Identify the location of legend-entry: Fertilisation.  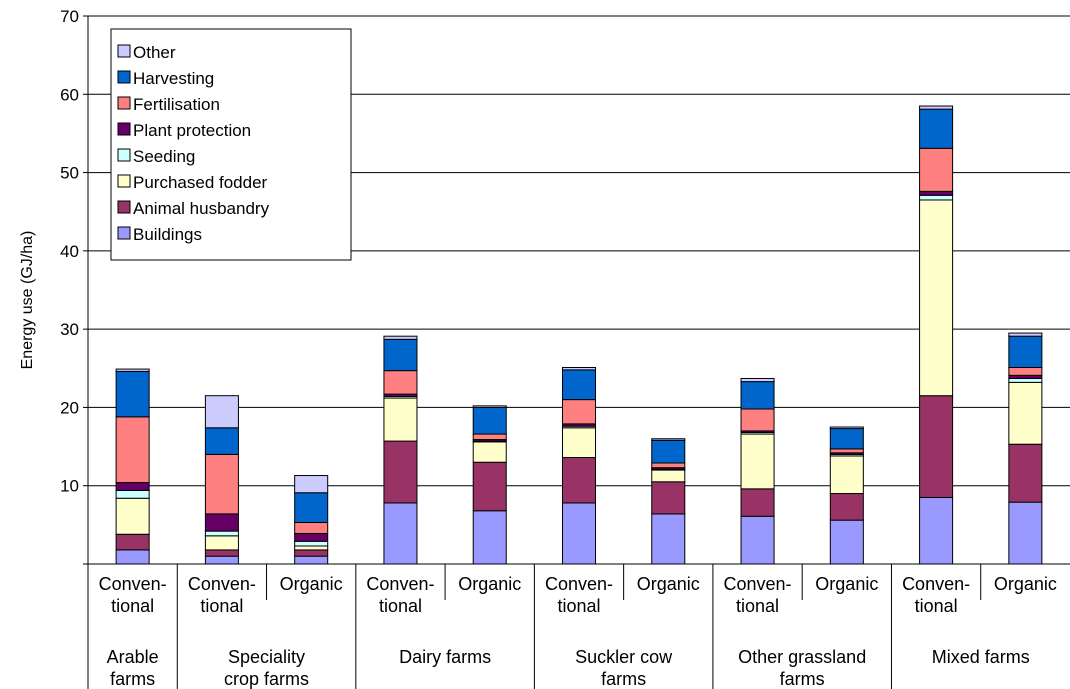
(176, 104).